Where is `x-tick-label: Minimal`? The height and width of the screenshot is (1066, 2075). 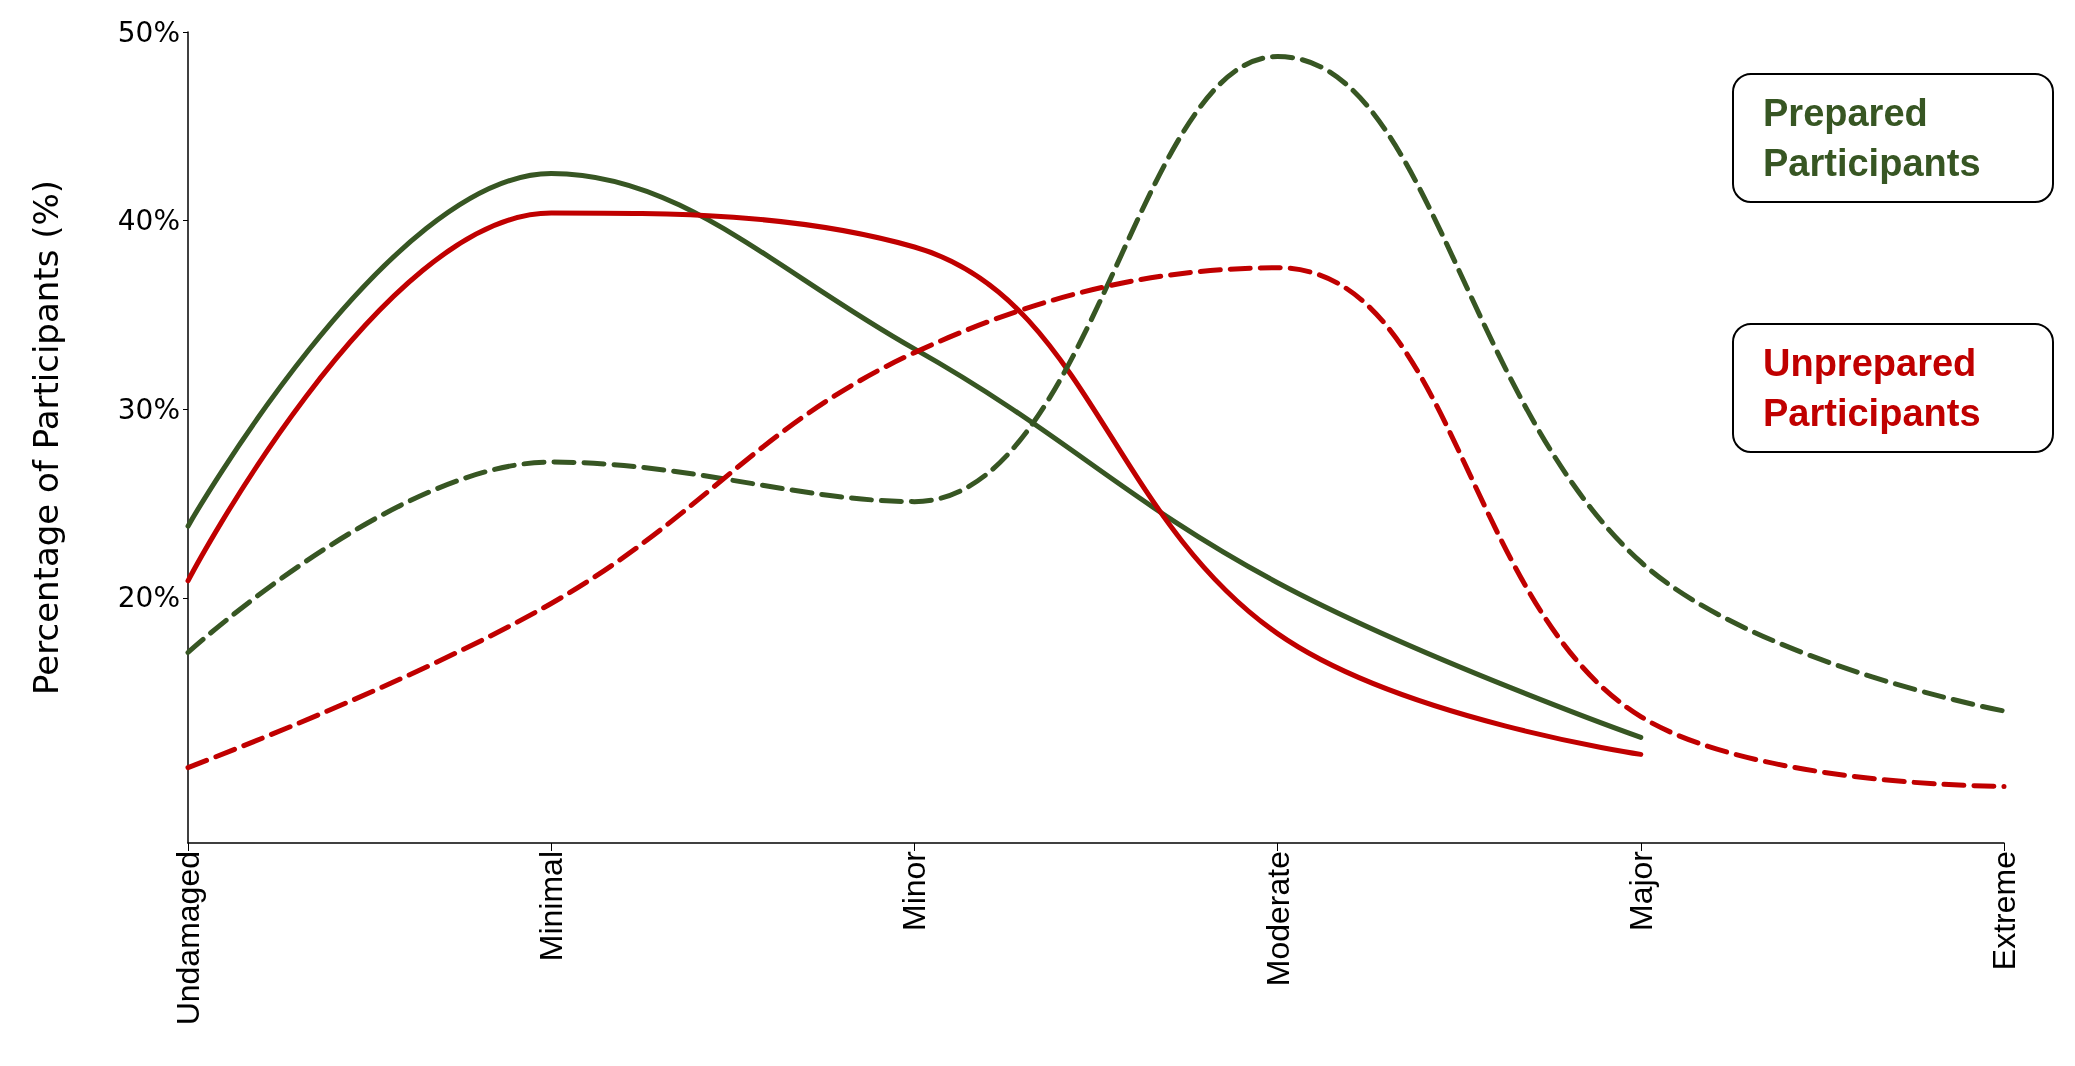
x-tick-label: Minimal is located at coordinates (551, 906).